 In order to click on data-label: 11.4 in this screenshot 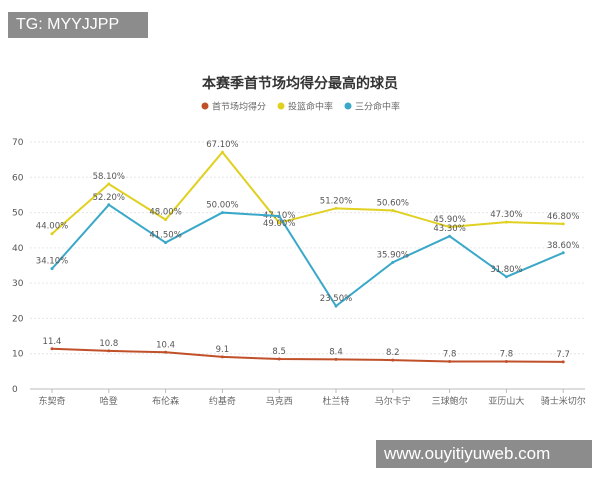, I will do `click(52, 342)`.